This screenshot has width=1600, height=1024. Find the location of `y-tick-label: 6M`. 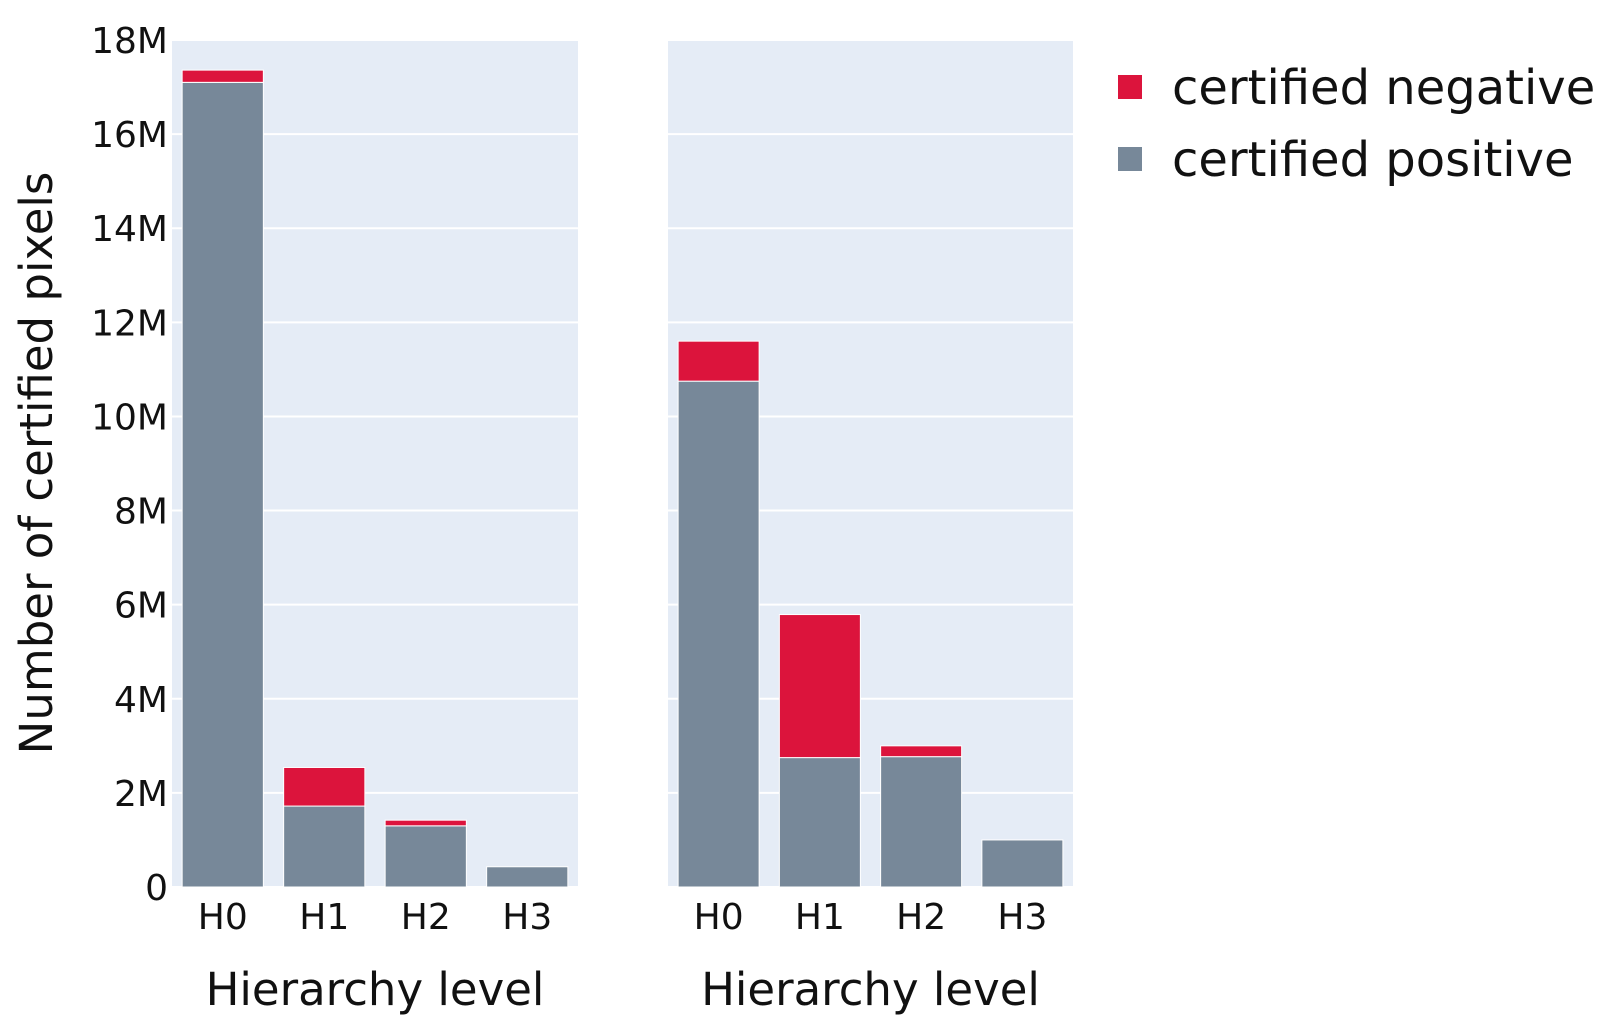

y-tick-label: 6M is located at coordinates (141, 606).